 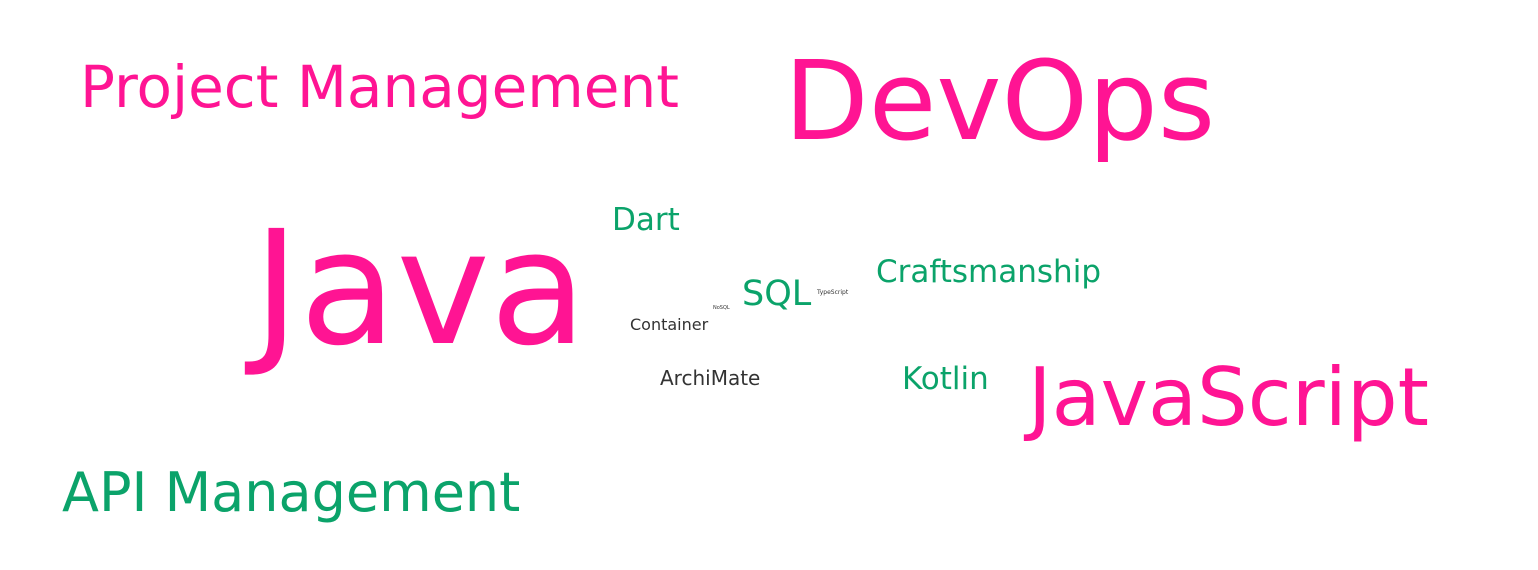 I want to click on word-devops: DevOps, so click(x=1000, y=101).